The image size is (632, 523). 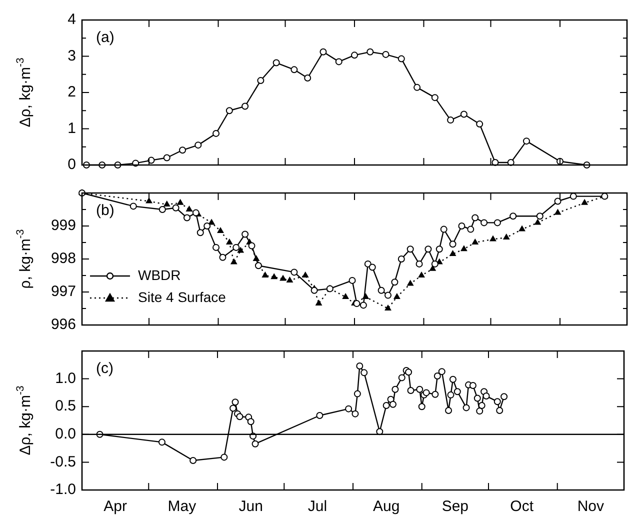 What do you see at coordinates (455, 507) in the screenshot?
I see `x-tick-label: Sep` at bounding box center [455, 507].